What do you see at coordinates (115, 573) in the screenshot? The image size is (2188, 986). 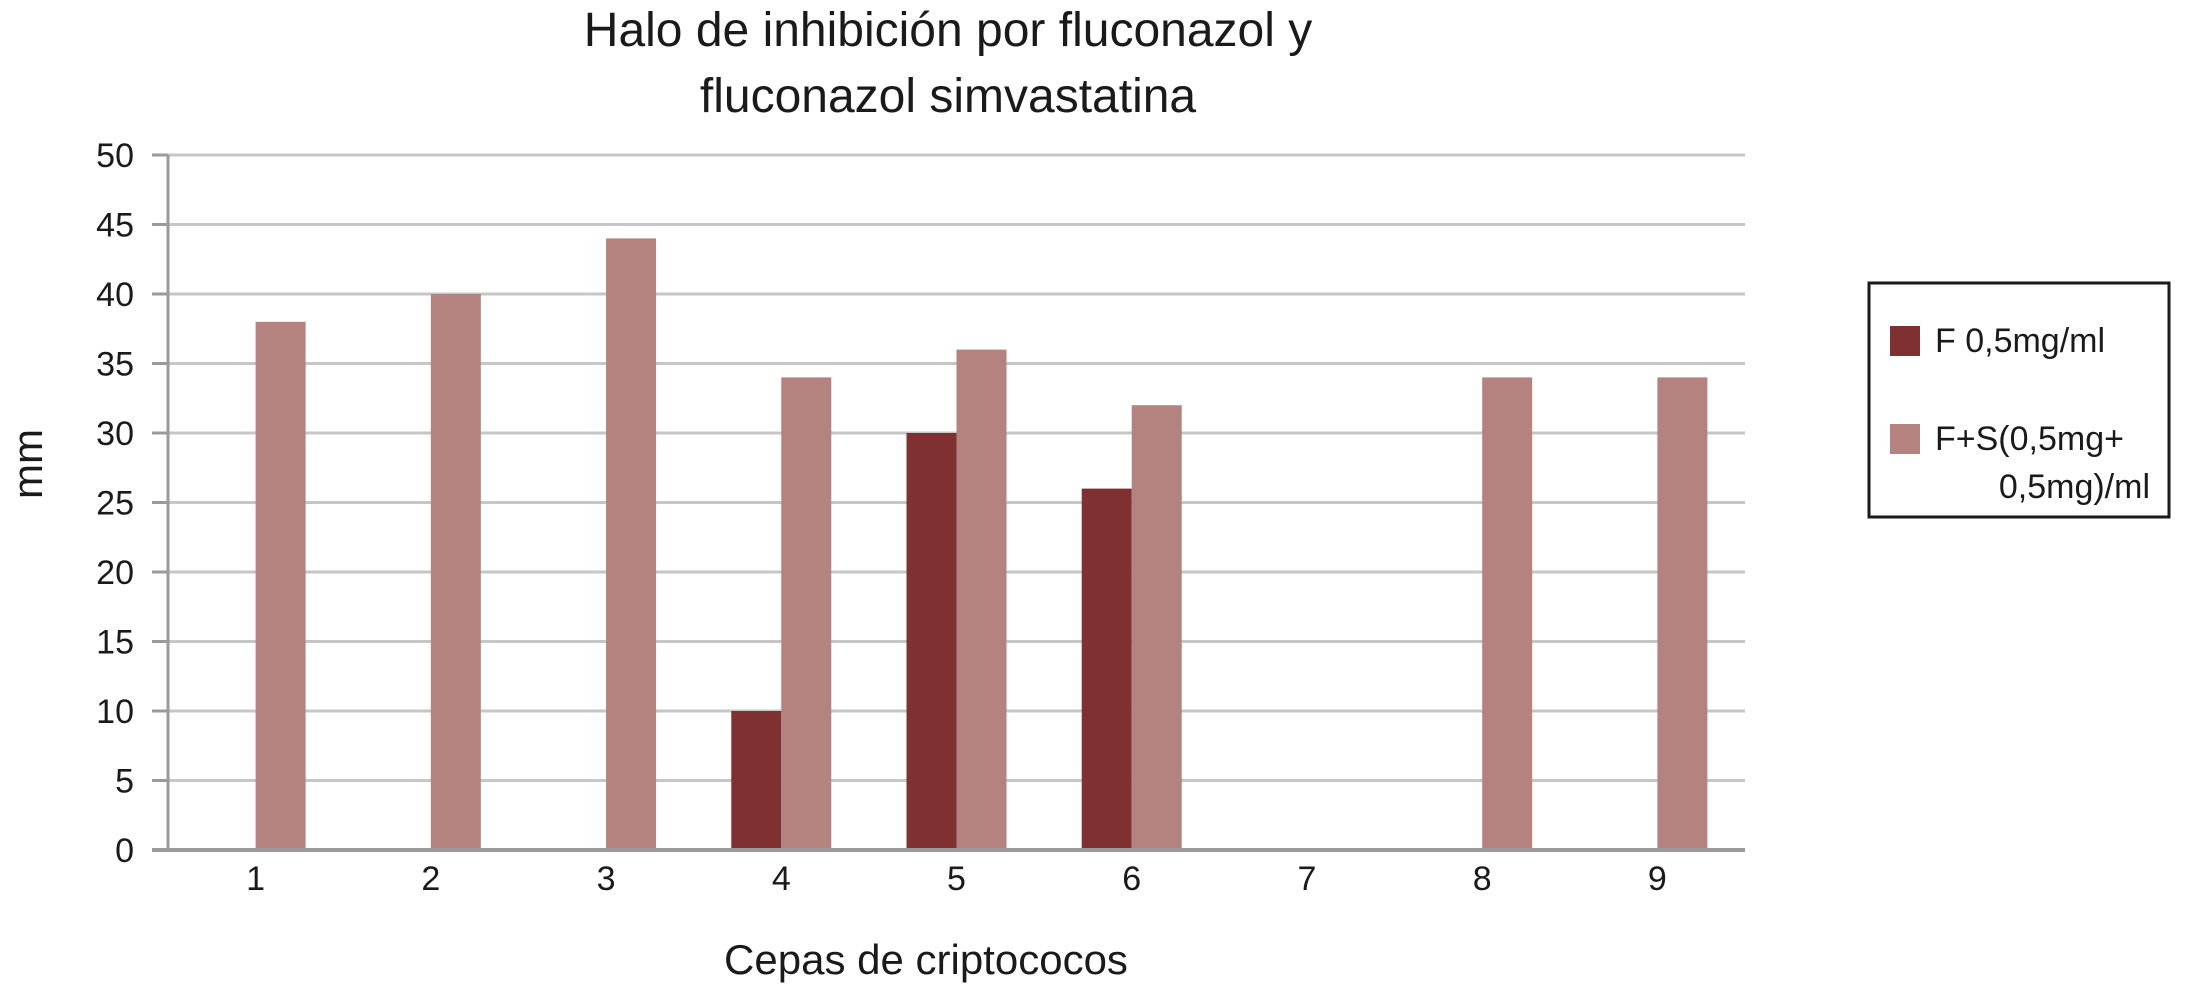 I see `y-tick-label: 20` at bounding box center [115, 573].